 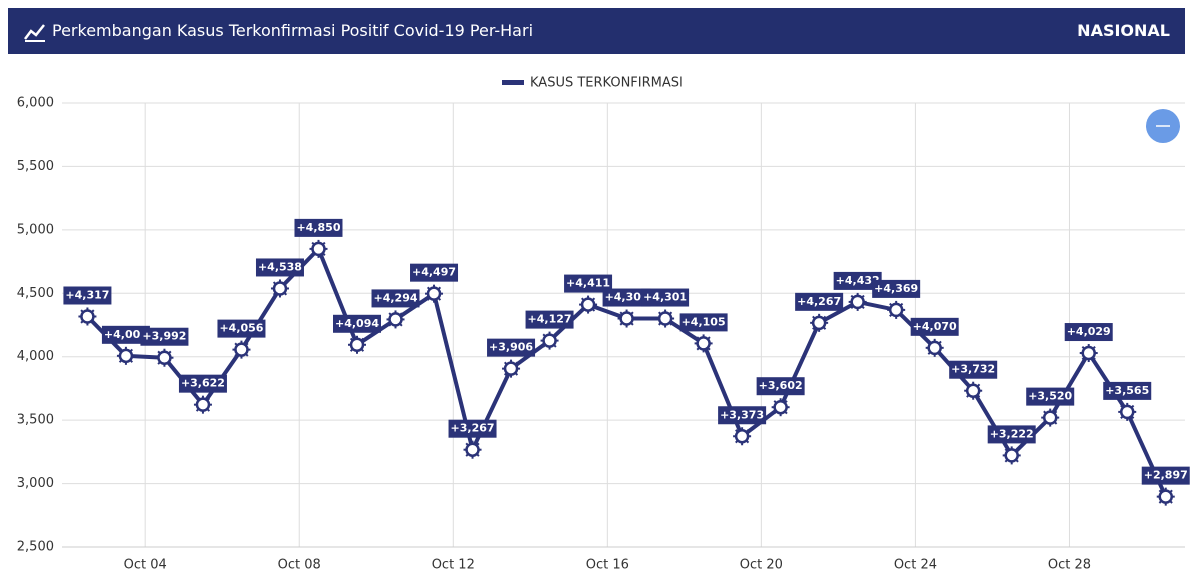 What do you see at coordinates (35, 356) in the screenshot?
I see `y-tick-label: 4,000` at bounding box center [35, 356].